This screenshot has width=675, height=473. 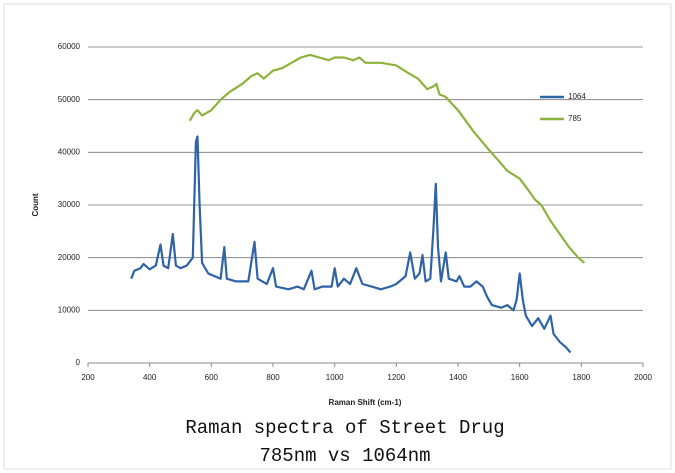 What do you see at coordinates (335, 377) in the screenshot?
I see `x-tick-label: 1000` at bounding box center [335, 377].